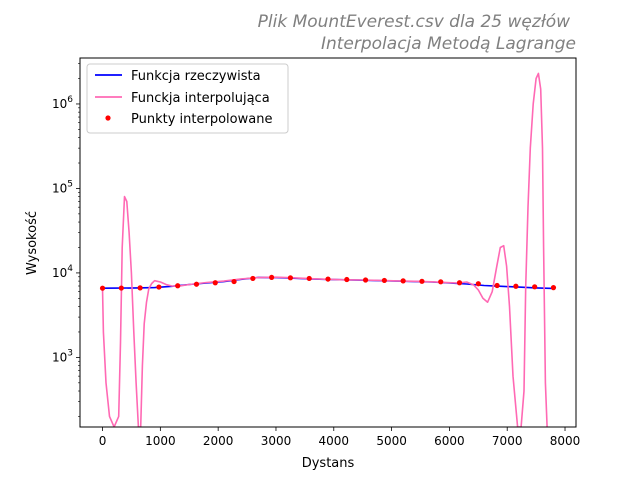 This screenshot has height=480, width=640. Describe the element at coordinates (103, 441) in the screenshot. I see `x-tick-label: 0` at that location.